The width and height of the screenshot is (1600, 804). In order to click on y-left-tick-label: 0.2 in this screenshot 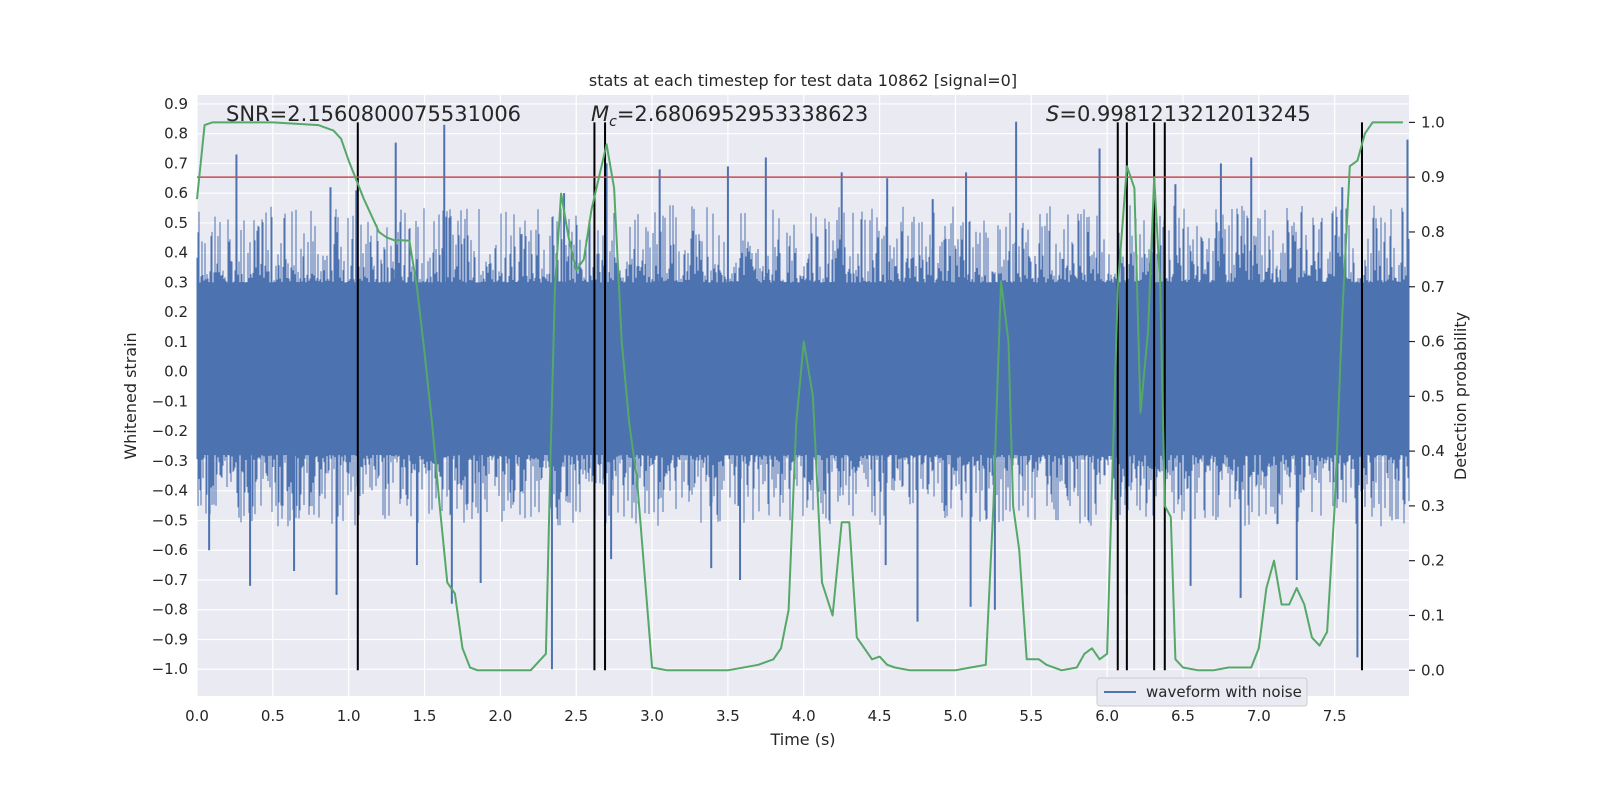, I will do `click(176, 312)`.